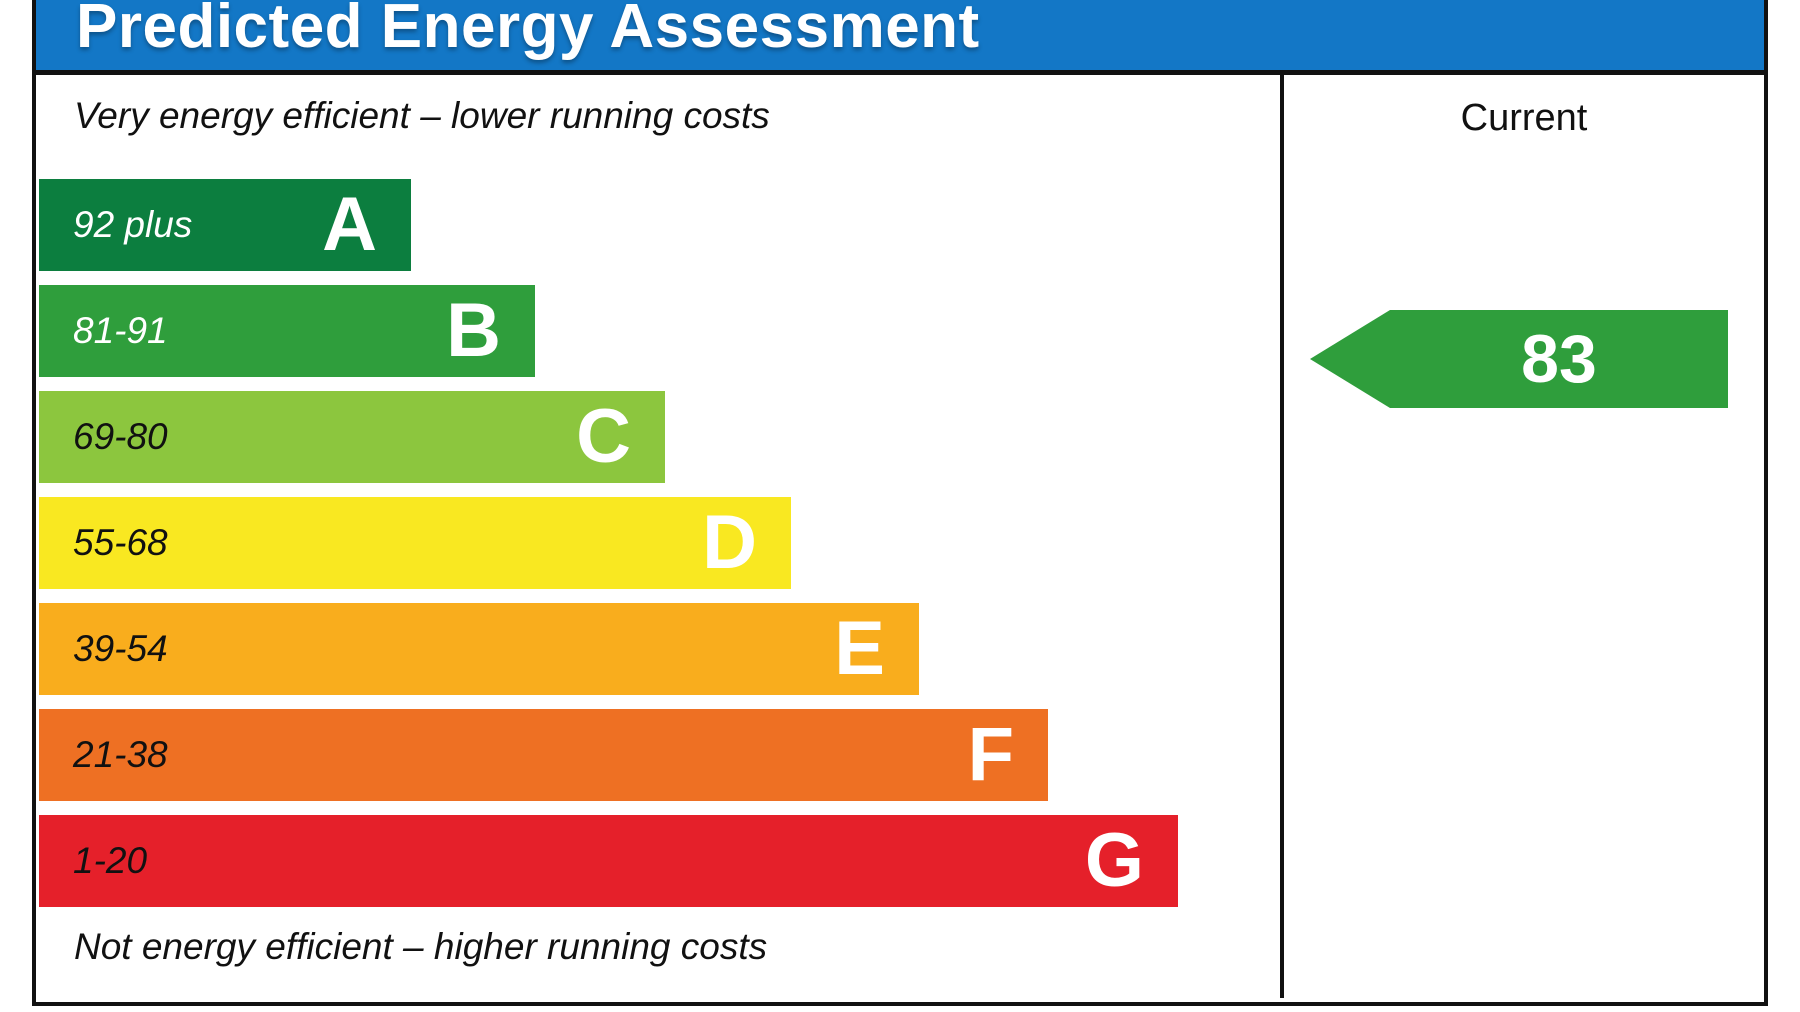 This screenshot has width=1800, height=1012. Describe the element at coordinates (110, 860) in the screenshot. I see `band-range-label: 1-20` at that location.